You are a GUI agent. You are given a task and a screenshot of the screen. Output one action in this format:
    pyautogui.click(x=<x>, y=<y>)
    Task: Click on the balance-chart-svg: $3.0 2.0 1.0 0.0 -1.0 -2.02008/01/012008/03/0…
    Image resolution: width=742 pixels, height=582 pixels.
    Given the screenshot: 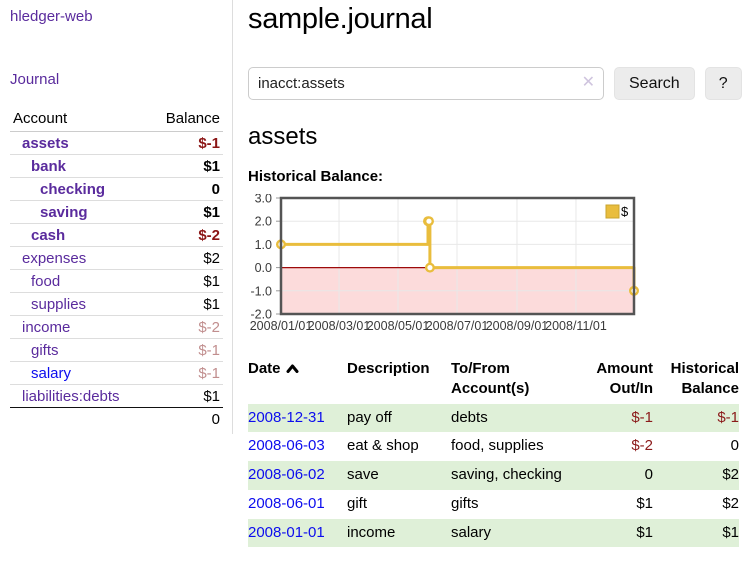 What is the action you would take?
    pyautogui.click(x=445, y=263)
    